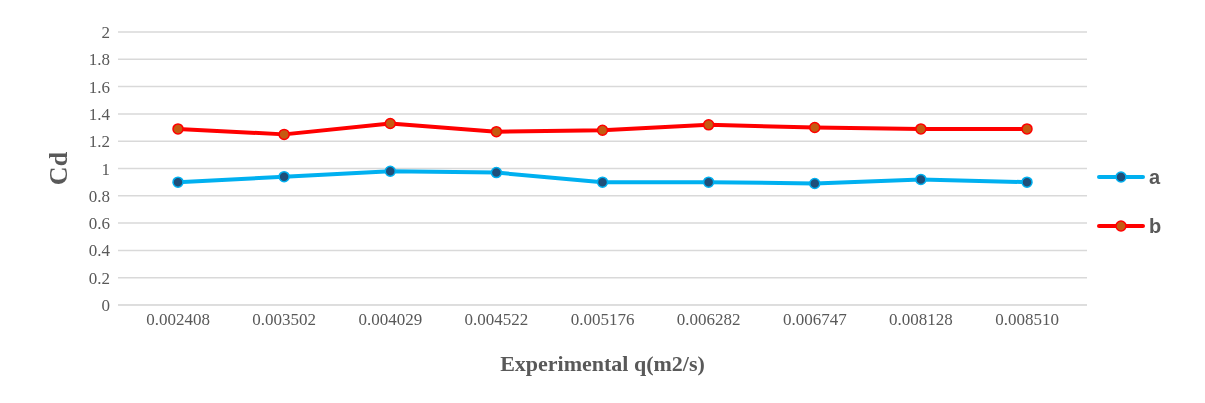 This screenshot has width=1205, height=403. Describe the element at coordinates (99, 278) in the screenshot. I see `y-tick-label: 0.2` at that location.